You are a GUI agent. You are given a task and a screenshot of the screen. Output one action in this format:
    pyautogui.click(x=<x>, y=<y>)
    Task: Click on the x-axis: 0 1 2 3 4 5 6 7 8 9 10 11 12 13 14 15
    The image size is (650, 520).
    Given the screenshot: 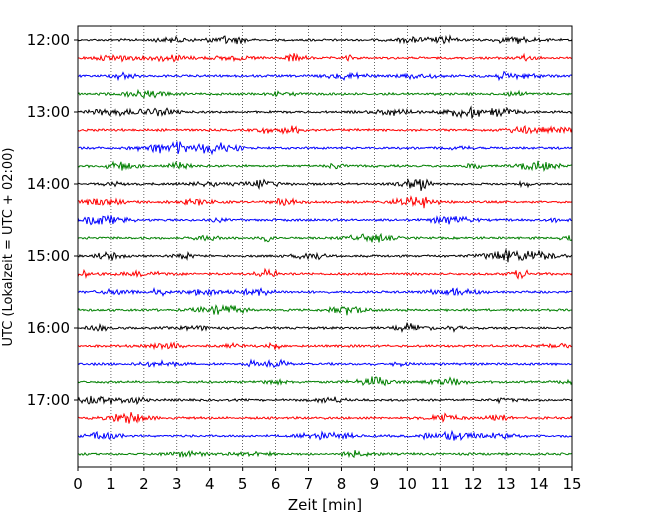 What is the action you would take?
    pyautogui.click(x=327, y=480)
    